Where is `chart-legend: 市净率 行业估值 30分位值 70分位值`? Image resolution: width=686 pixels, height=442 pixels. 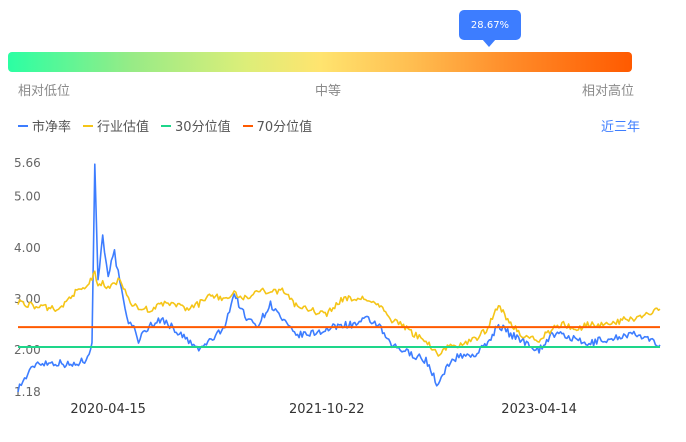
chart-legend: 市净率 行业估值 30分位值 70分位值 is located at coordinates (171, 125).